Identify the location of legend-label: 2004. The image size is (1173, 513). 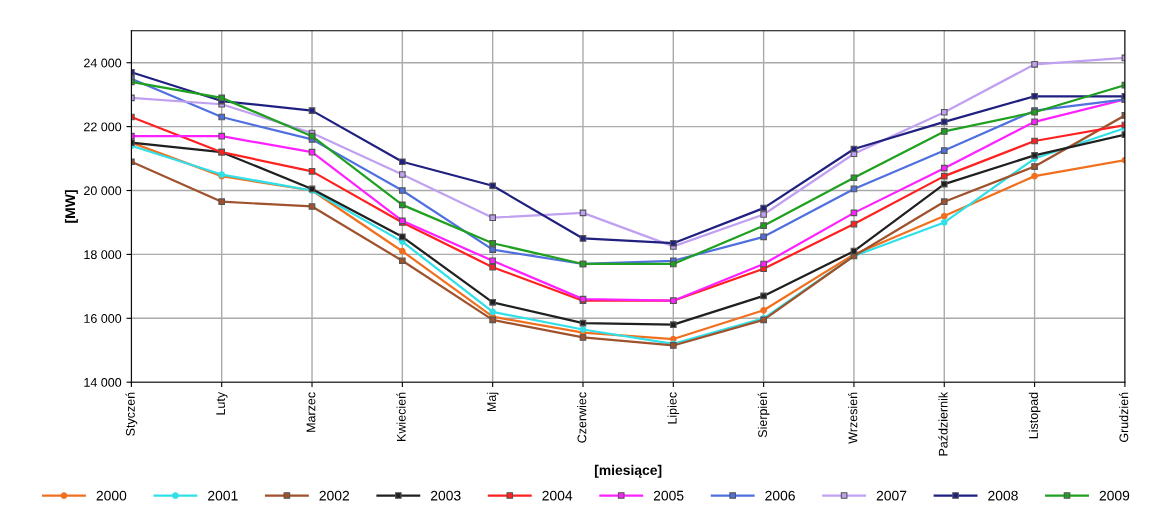
(557, 495).